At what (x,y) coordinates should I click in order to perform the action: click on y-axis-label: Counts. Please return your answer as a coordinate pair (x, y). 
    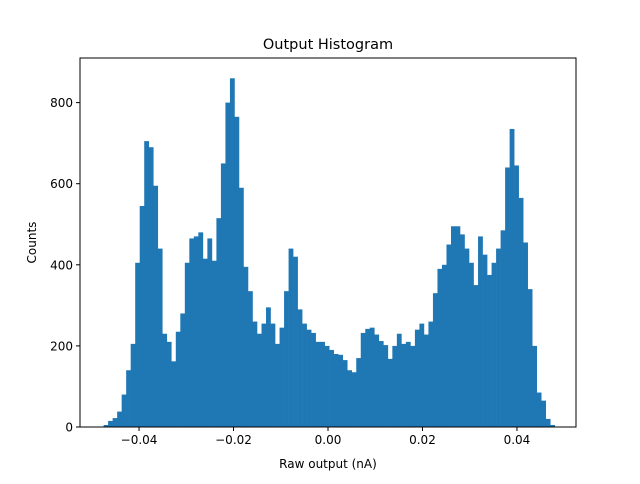
    Looking at the image, I should click on (32, 243).